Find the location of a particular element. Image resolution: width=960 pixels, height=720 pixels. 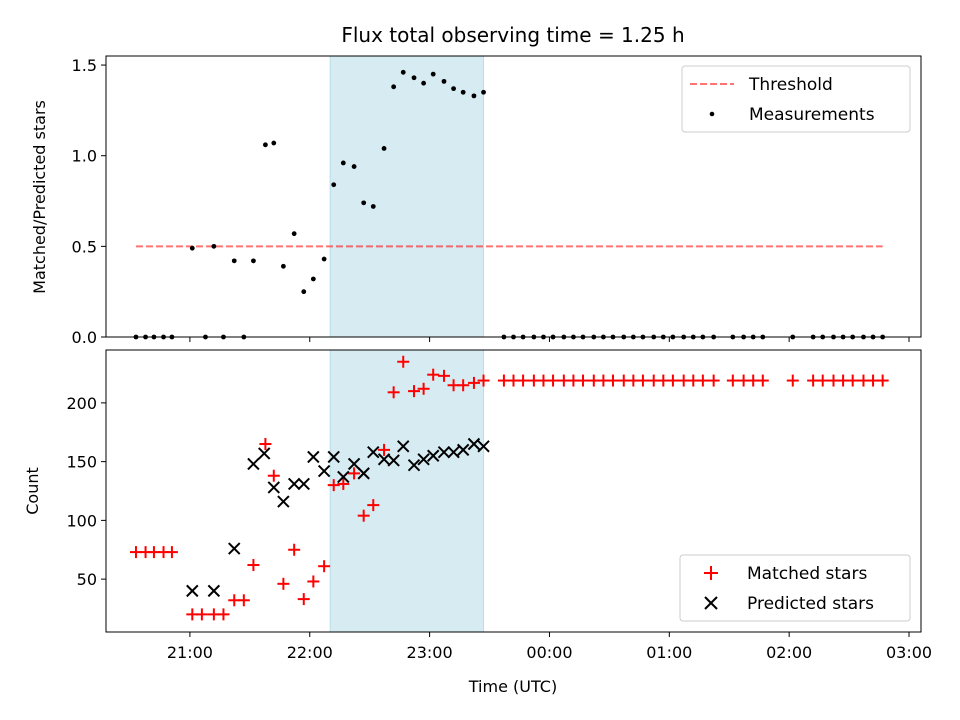

legend-measurements-swatch is located at coordinates (712, 114).